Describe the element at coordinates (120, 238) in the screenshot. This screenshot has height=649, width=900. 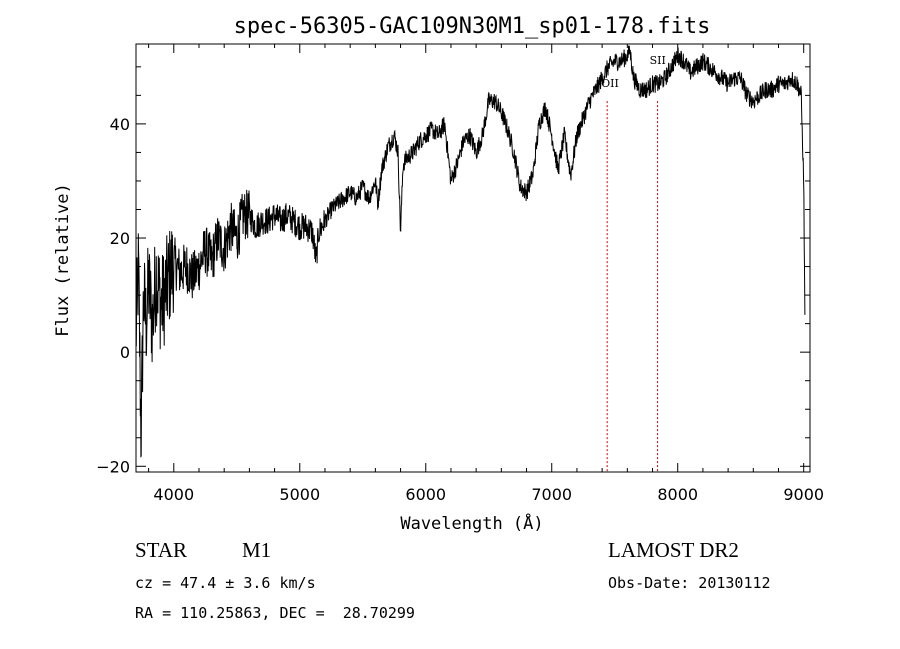
I see `y-tick-label: 20` at that location.